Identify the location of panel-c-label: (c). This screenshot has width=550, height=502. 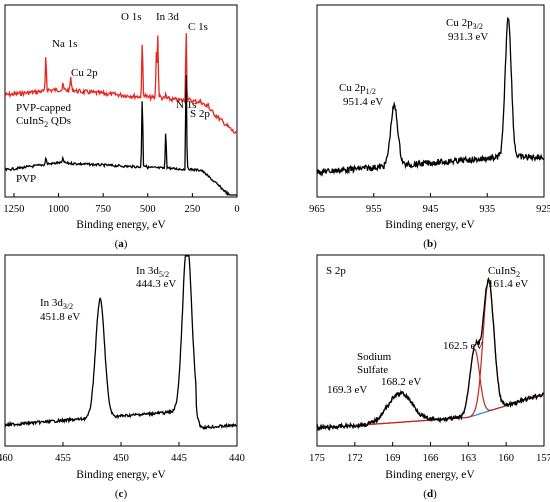
(121, 494).